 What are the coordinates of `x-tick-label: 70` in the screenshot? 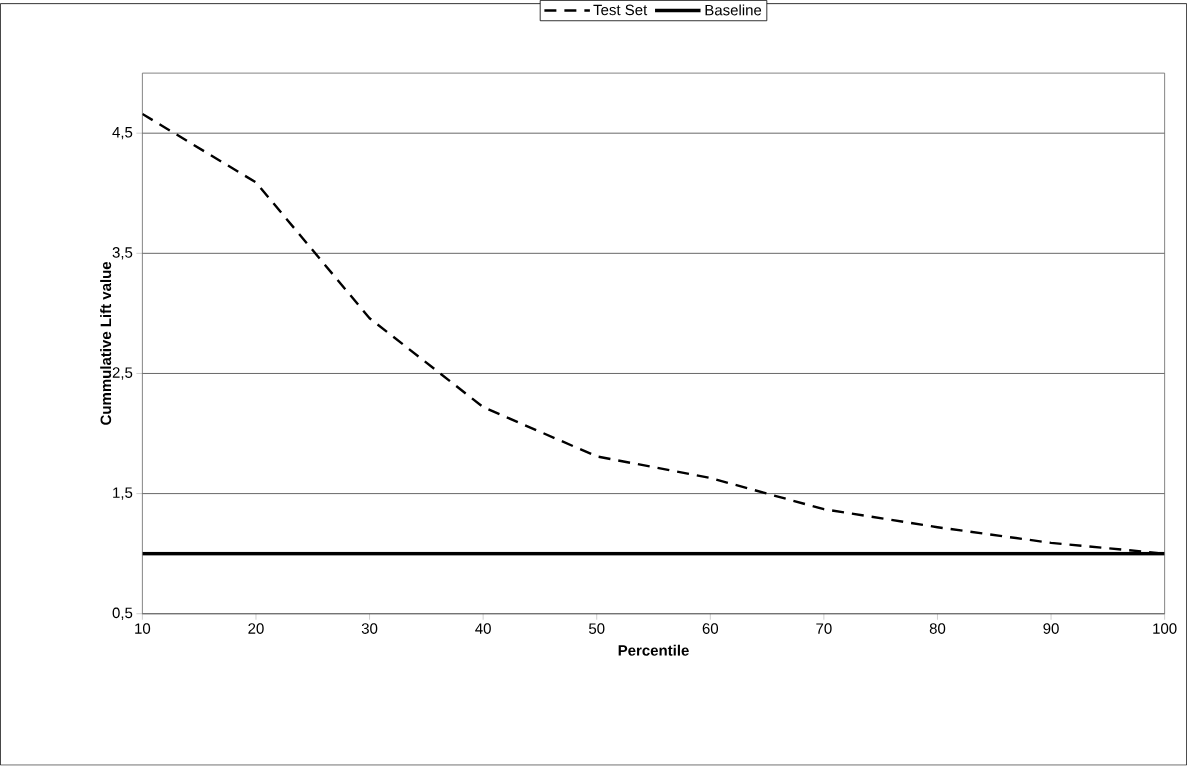 It's located at (824, 629).